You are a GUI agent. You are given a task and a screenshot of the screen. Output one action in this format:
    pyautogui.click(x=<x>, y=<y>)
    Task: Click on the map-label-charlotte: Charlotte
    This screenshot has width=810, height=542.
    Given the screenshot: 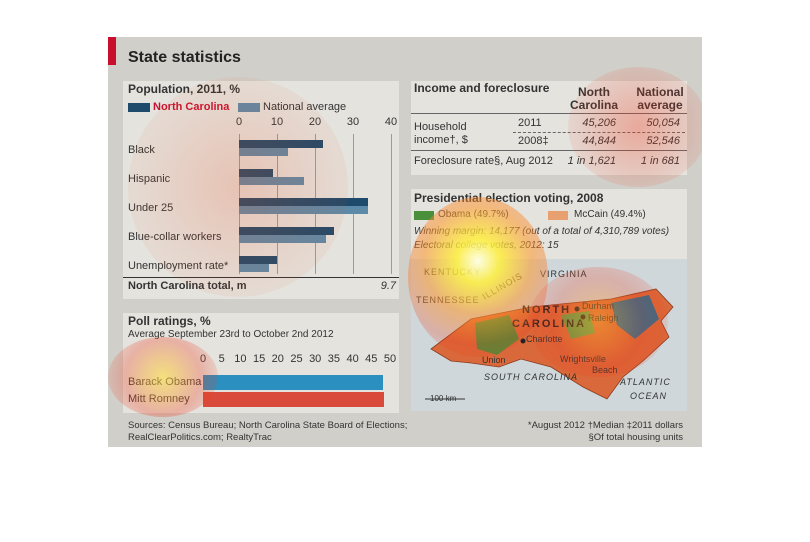 What is the action you would take?
    pyautogui.click(x=544, y=339)
    